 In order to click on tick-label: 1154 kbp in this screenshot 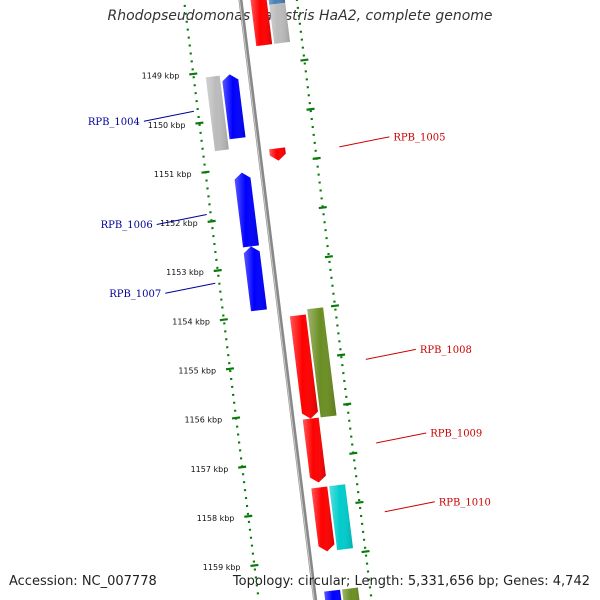, I will do `click(191, 321)`.